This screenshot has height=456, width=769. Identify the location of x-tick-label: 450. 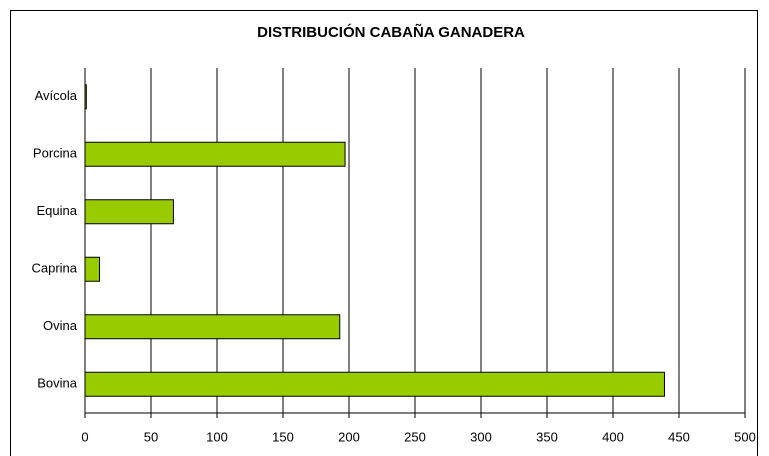
(679, 436).